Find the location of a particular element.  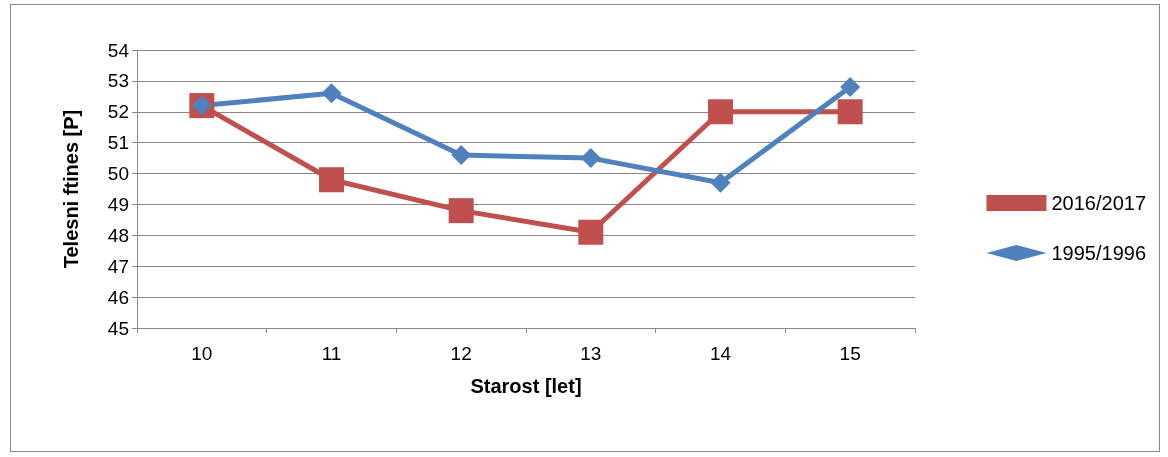

x-tick-label: 11 is located at coordinates (331, 353).